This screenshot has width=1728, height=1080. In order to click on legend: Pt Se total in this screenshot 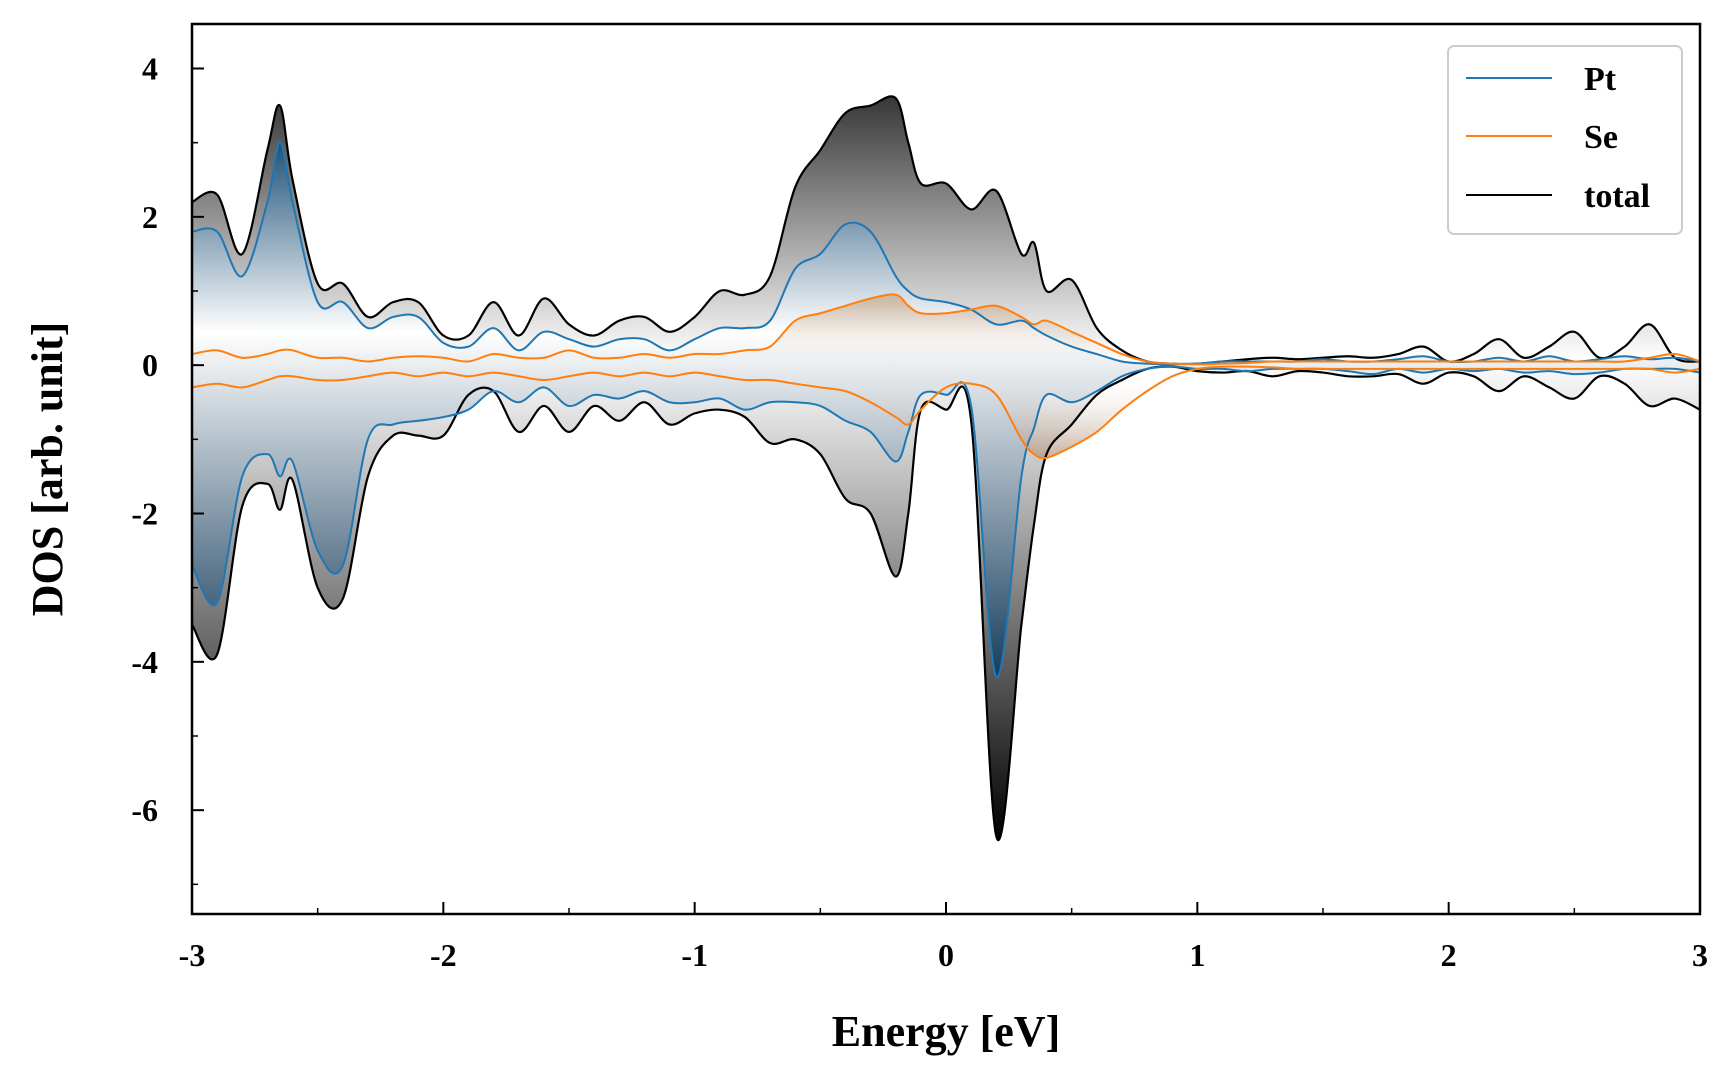, I will do `click(1565, 140)`.